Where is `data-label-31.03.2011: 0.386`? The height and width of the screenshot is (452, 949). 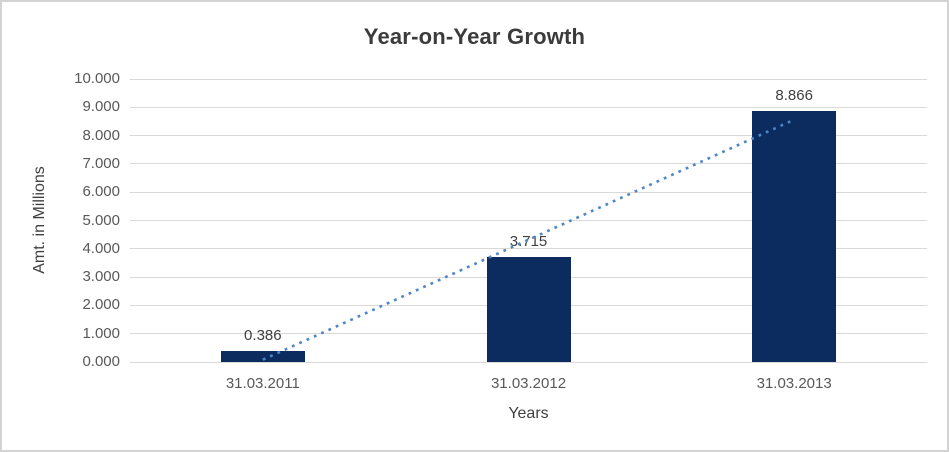 data-label-31.03.2011: 0.386 is located at coordinates (263, 336).